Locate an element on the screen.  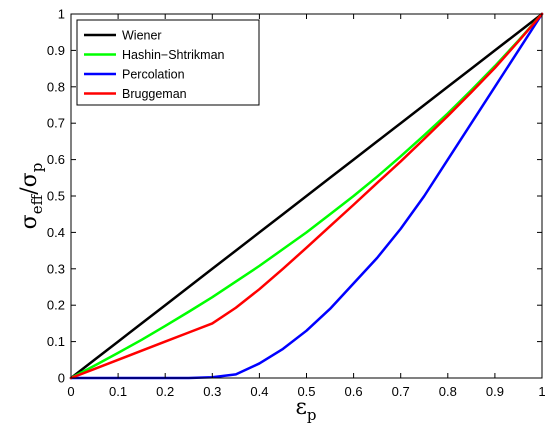
legend-label-1: Hashin−Shtrikman is located at coordinates (173, 55).